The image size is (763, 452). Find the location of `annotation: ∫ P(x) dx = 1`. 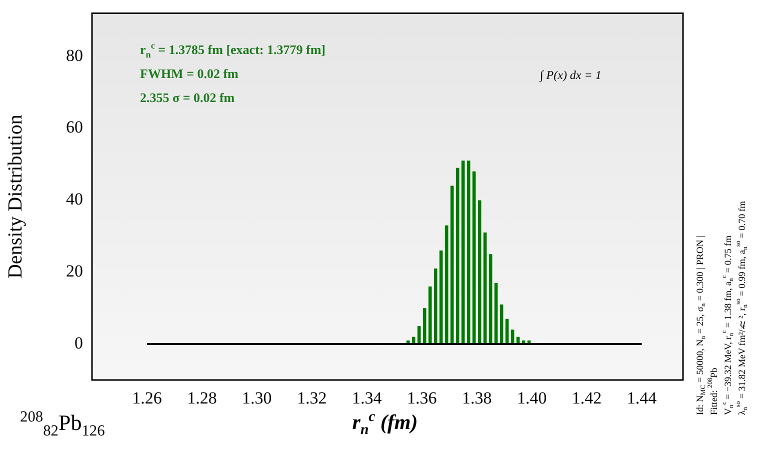

annotation: ∫ P(x) dx = 1 is located at coordinates (571, 75).